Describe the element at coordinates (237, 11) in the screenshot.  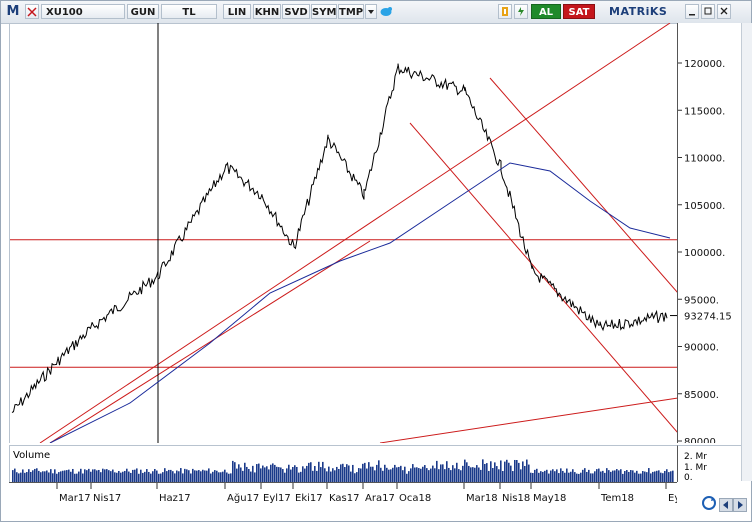
I see `scale-button: LIN` at that location.